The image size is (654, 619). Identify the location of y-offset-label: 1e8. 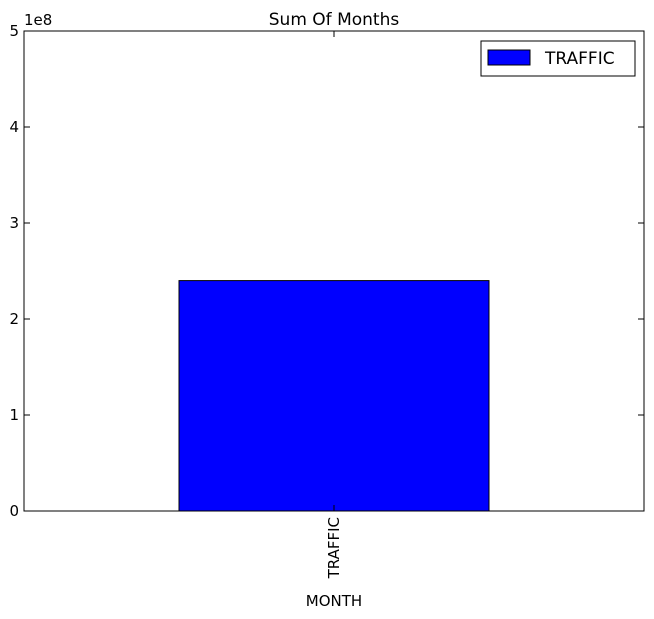
(38, 20).